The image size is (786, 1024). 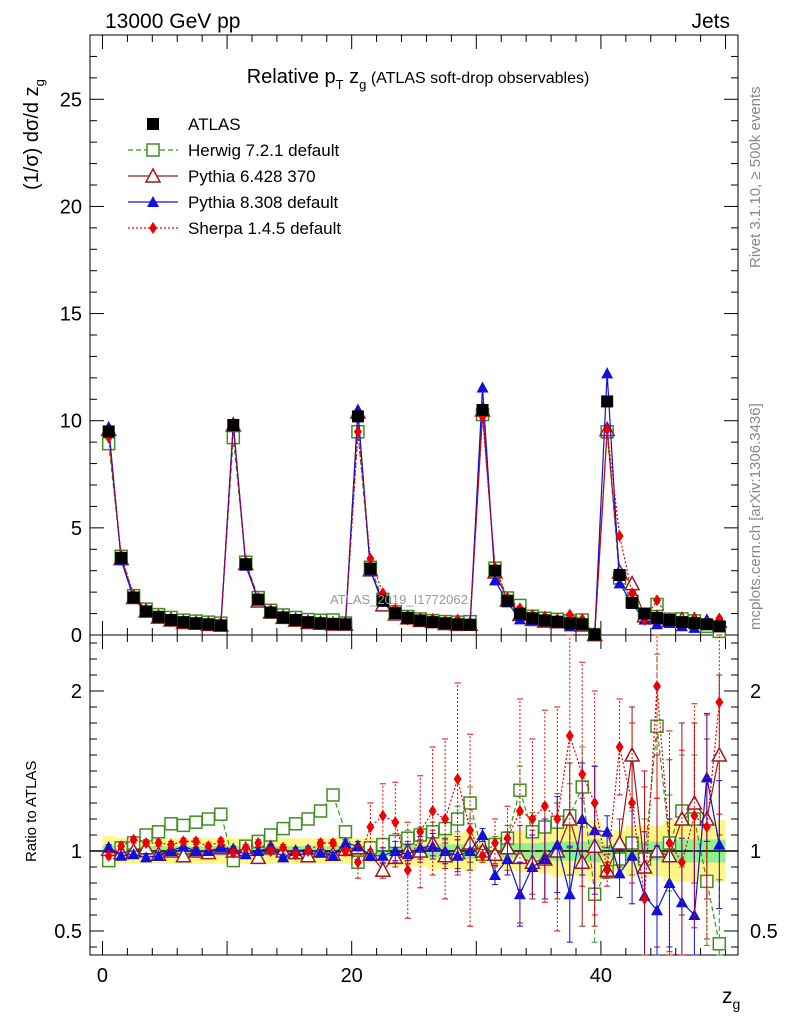 I want to click on y-tick-label: 15, so click(x=71, y=315).